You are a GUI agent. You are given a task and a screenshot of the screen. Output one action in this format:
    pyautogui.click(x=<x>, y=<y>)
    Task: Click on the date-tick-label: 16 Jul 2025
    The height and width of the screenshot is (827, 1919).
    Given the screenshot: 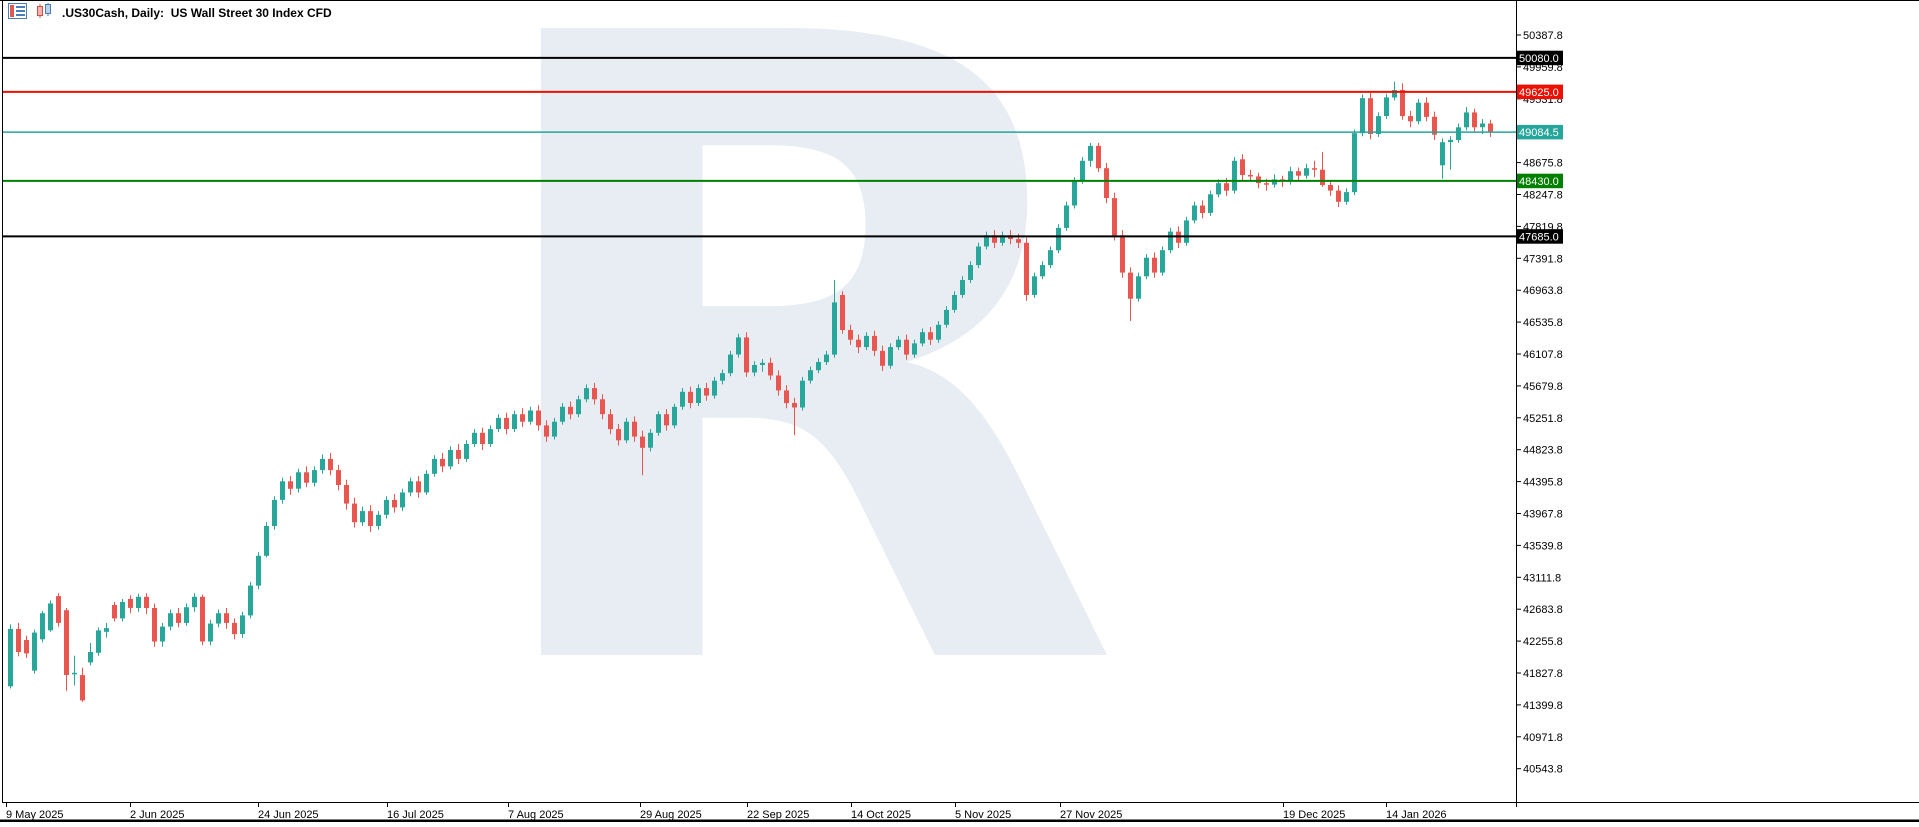 What is the action you would take?
    pyautogui.click(x=415, y=815)
    